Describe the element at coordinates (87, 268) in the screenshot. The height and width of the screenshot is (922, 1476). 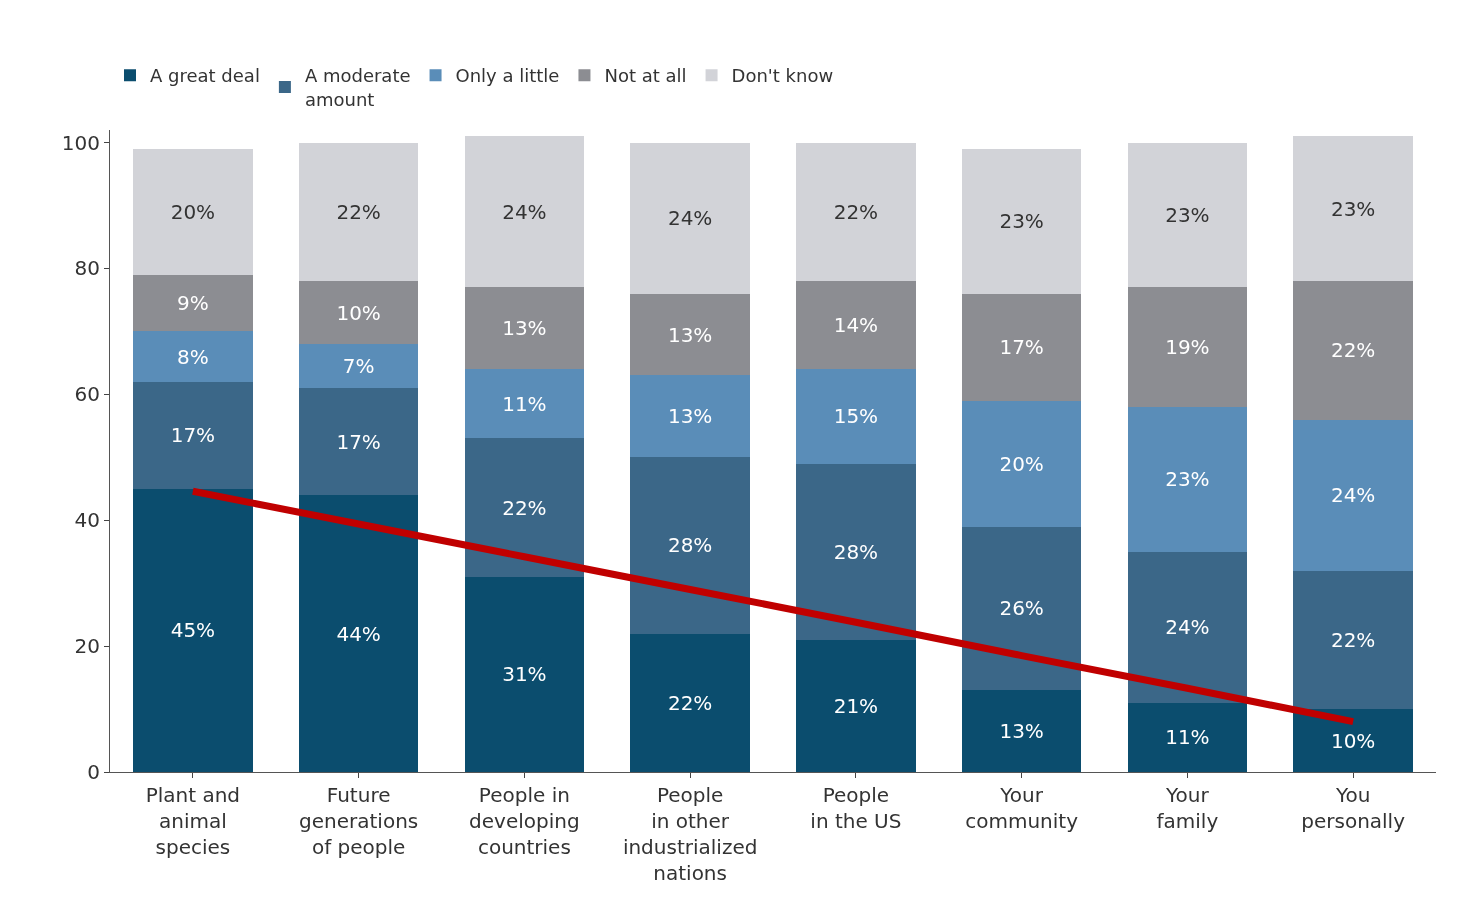
I see `y-tick-label: 80` at that location.